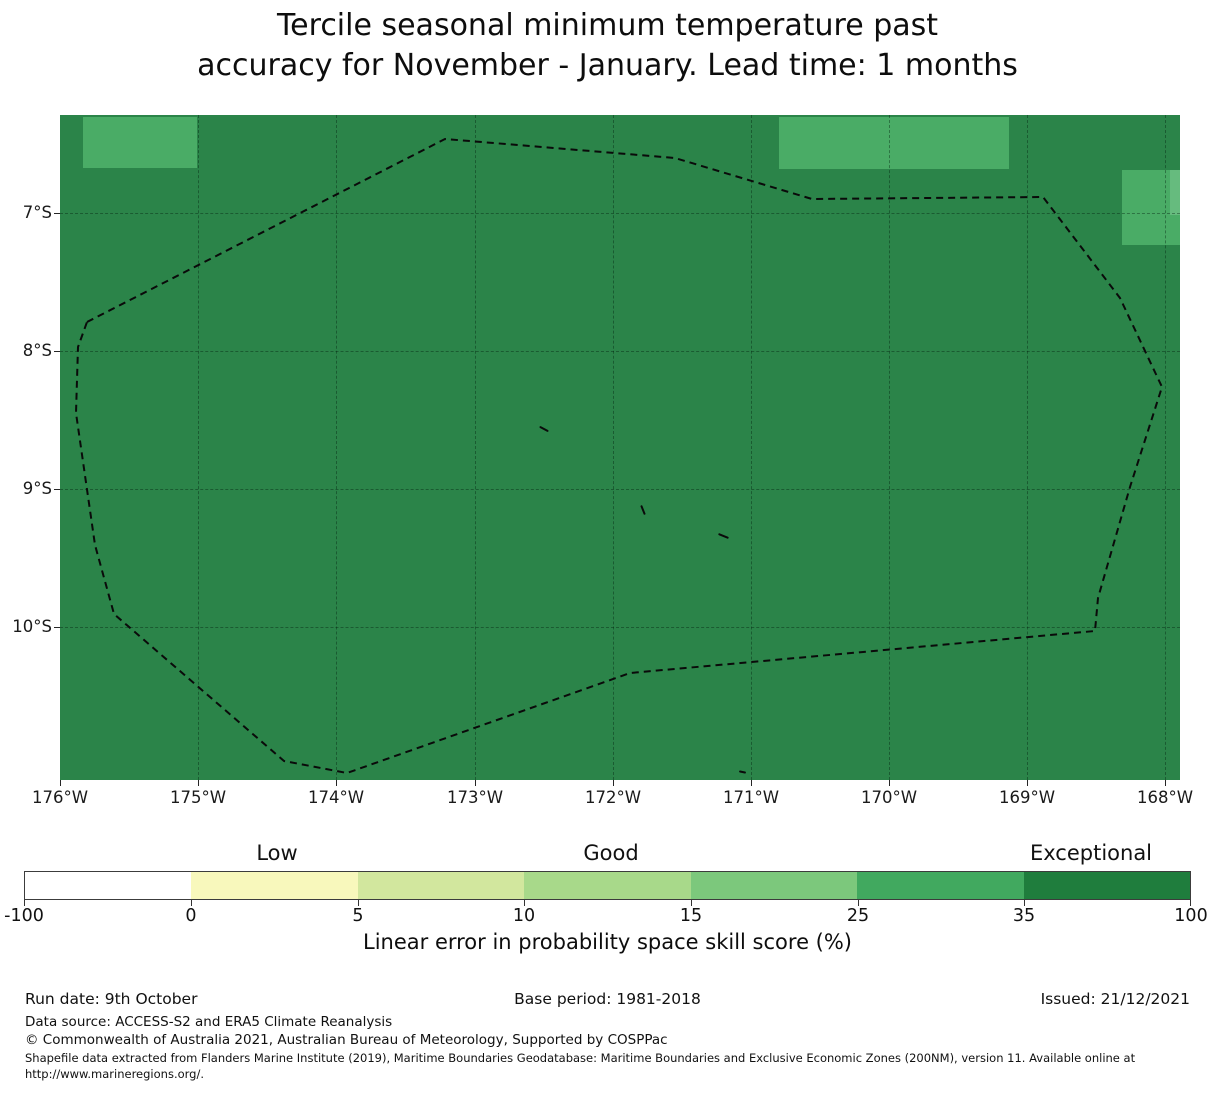 The width and height of the screenshot is (1215, 1095). Describe the element at coordinates (894, 143) in the screenshot. I see `skill-patch-north-central` at that location.